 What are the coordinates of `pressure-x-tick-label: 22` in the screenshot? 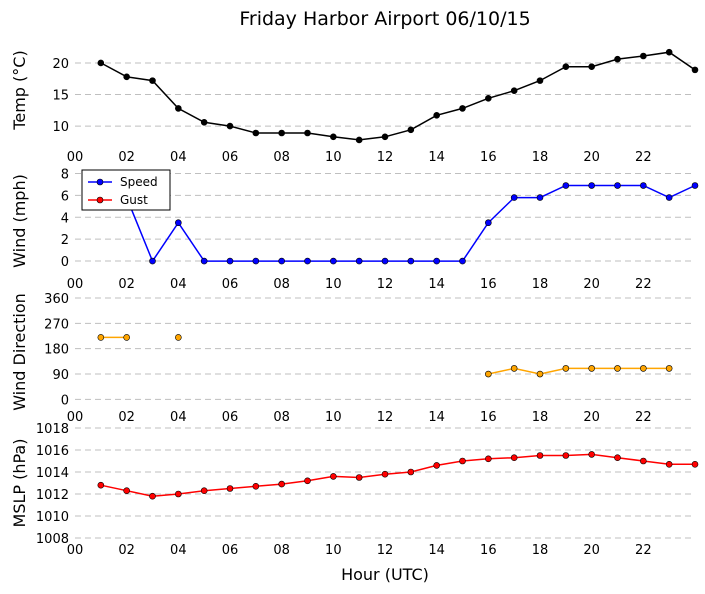 It's located at (643, 550).